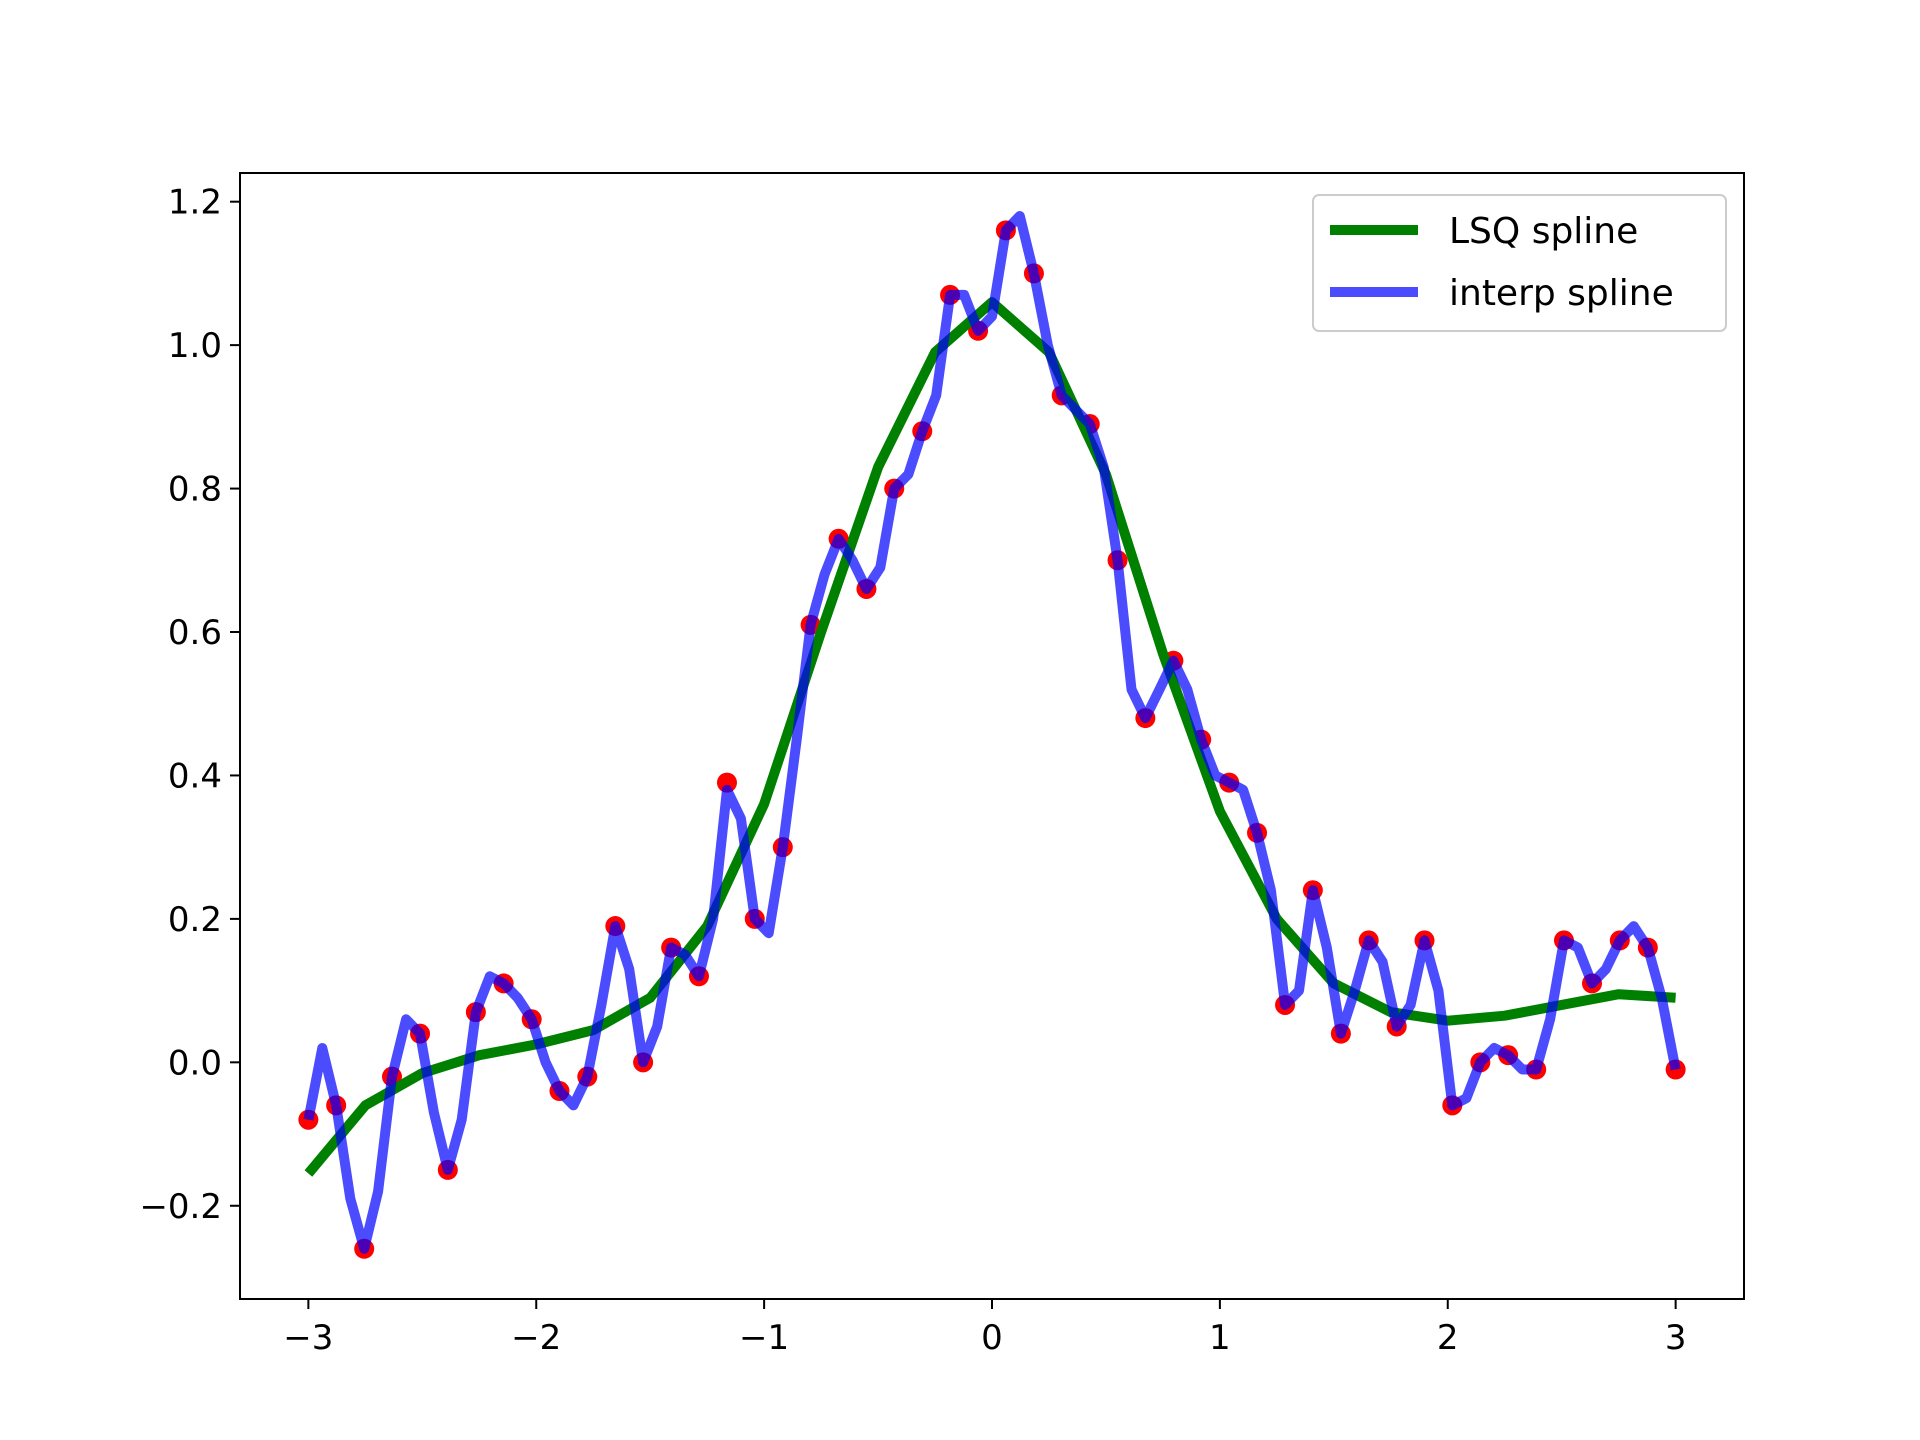 This screenshot has height=1440, width=1920. What do you see at coordinates (195, 1063) in the screenshot?
I see `y-tick-label: 0.0` at bounding box center [195, 1063].